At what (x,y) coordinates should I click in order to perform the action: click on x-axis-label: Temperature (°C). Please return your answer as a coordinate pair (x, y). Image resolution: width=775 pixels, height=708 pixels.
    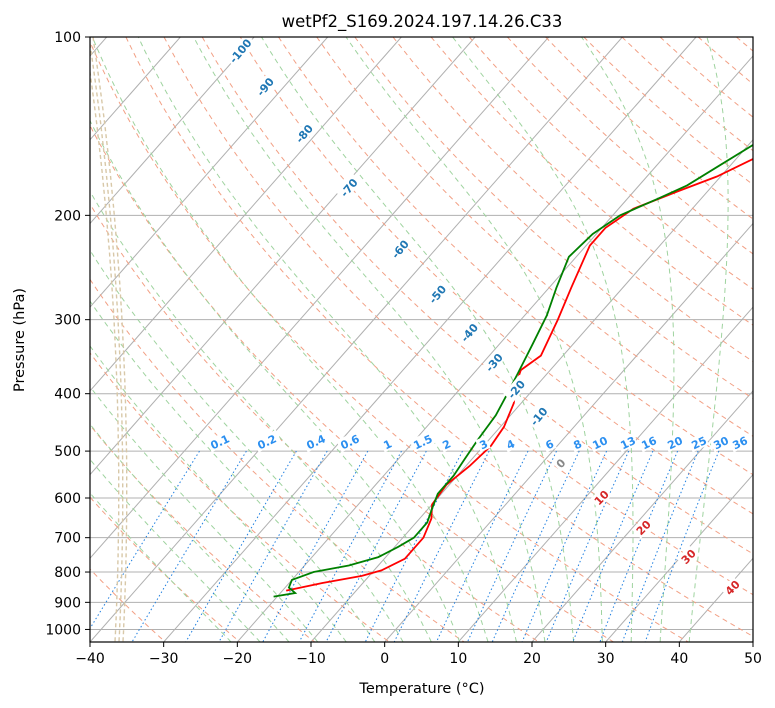
    Looking at the image, I should click on (421, 689).